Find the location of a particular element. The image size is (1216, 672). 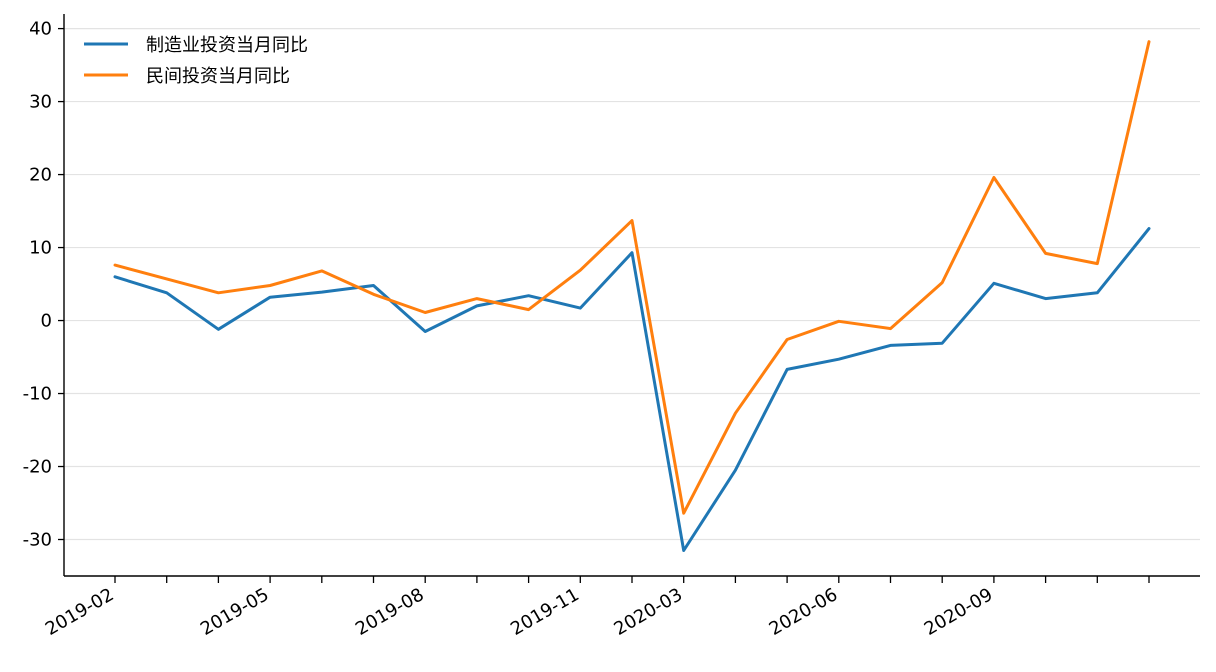

y-tick-label: -30 is located at coordinates (37, 540).